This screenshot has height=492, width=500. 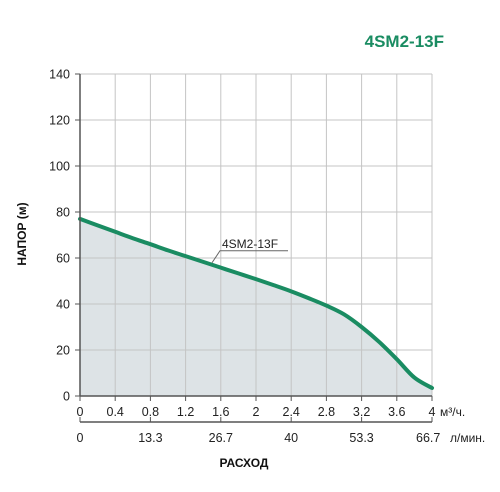 What do you see at coordinates (59, 121) in the screenshot?
I see `y-tick-label: 120` at bounding box center [59, 121].